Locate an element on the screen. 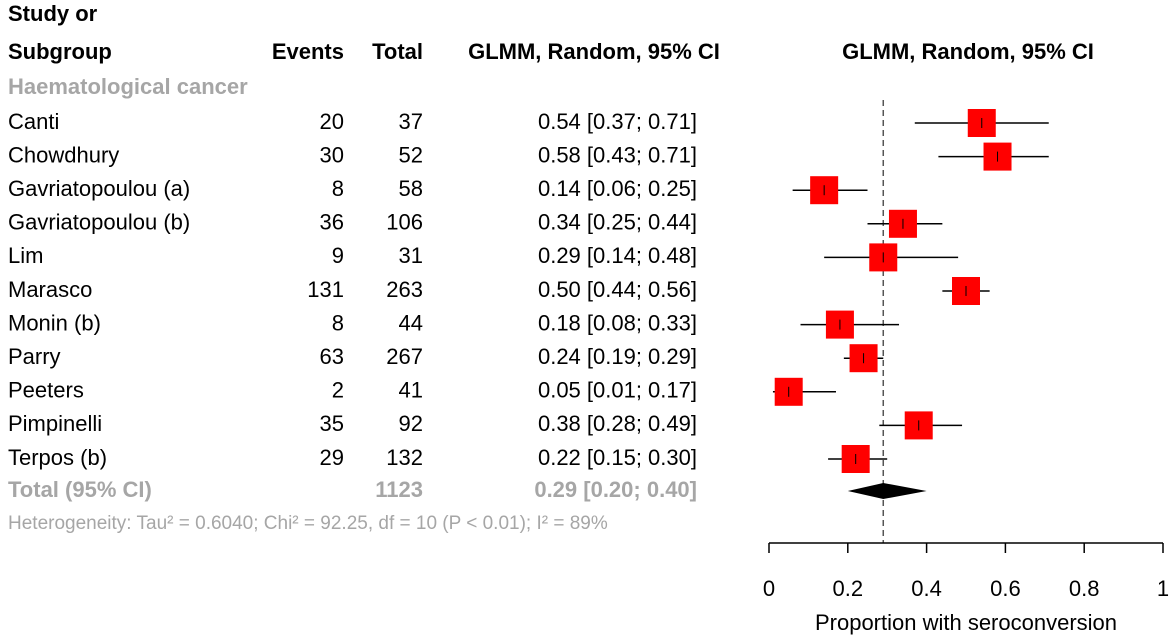  pooled-diamond is located at coordinates (887, 491).